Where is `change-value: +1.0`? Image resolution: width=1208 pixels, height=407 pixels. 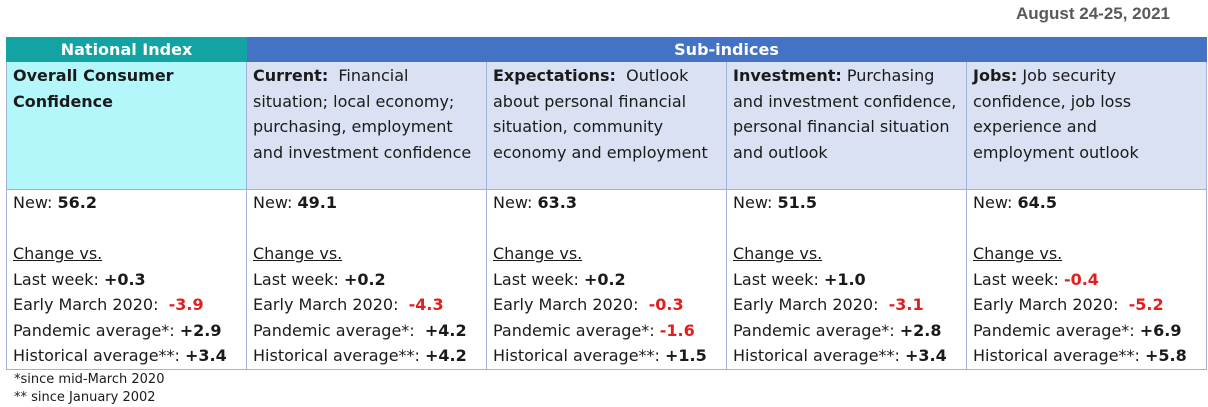
change-value: +1.0 is located at coordinates (844, 279).